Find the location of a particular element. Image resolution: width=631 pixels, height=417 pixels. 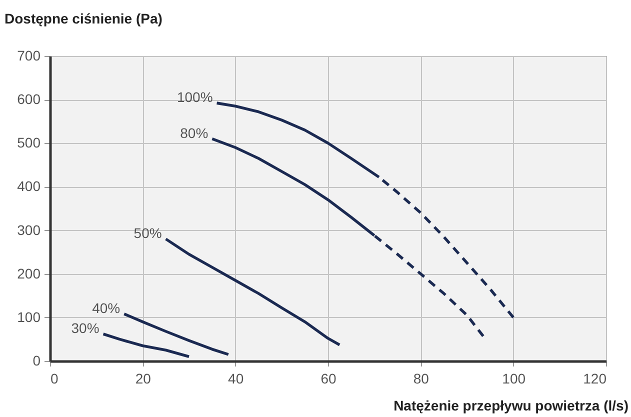

series-label: 80% is located at coordinates (194, 132).